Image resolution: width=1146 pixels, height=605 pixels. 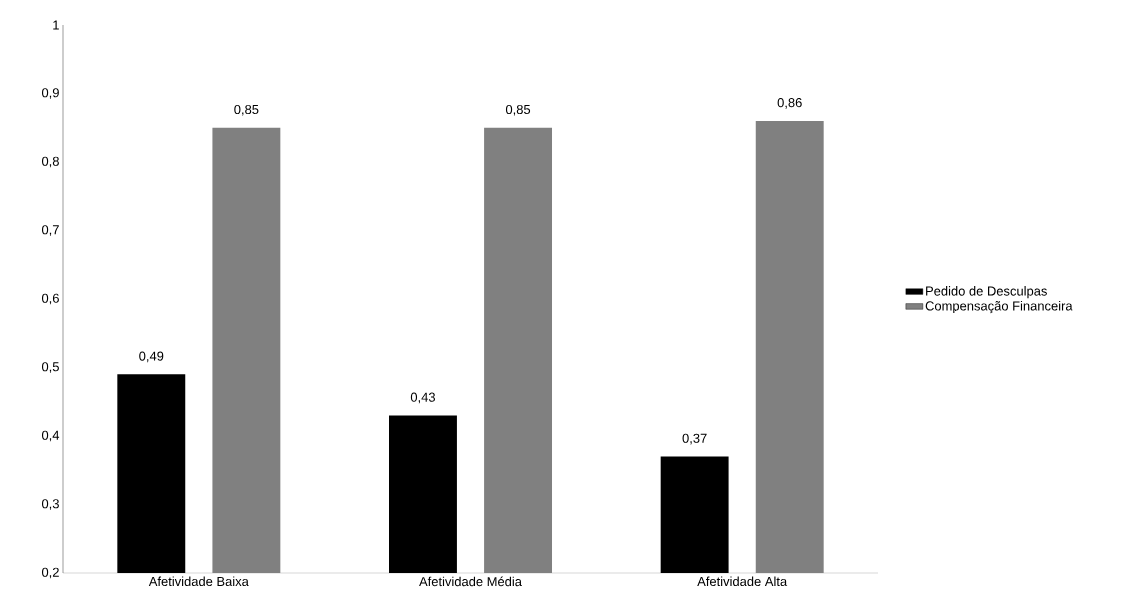 I want to click on data-label: 0,49, so click(x=151, y=357).